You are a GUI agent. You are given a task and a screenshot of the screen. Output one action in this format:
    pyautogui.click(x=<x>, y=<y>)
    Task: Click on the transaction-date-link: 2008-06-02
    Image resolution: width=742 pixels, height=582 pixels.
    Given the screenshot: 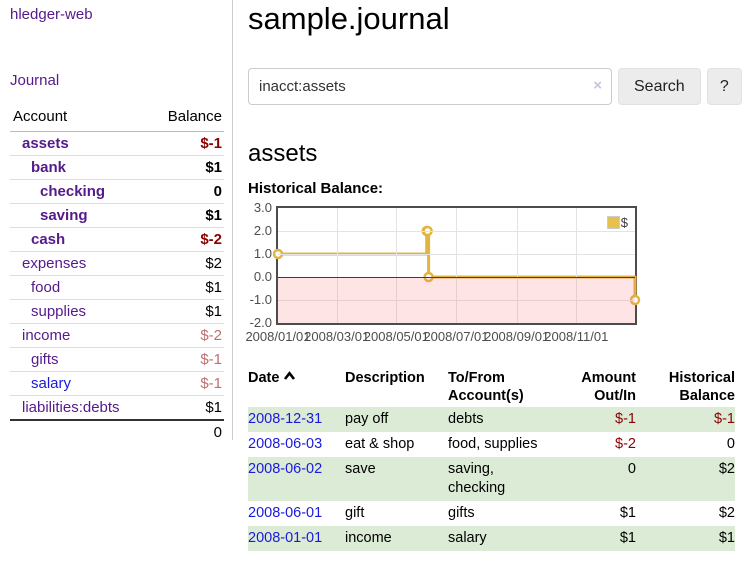 What is the action you would take?
    pyautogui.click(x=285, y=469)
    